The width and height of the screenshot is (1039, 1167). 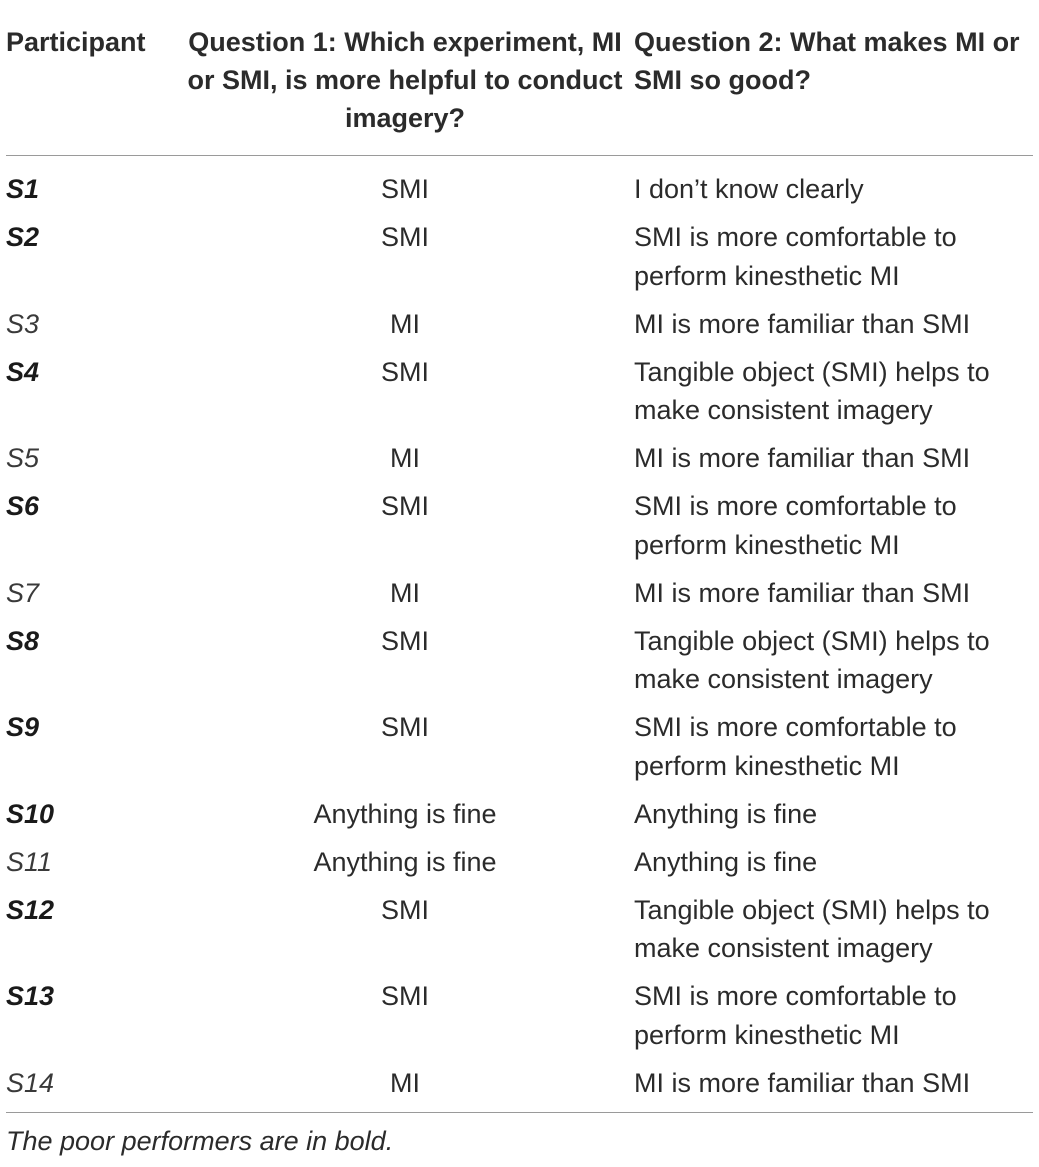 I want to click on participant-cell: S13, so click(x=30, y=996).